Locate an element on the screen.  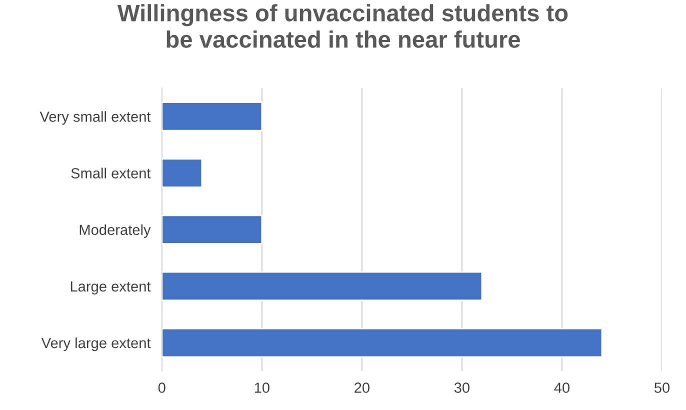
x-tick-label: 30 is located at coordinates (462, 387).